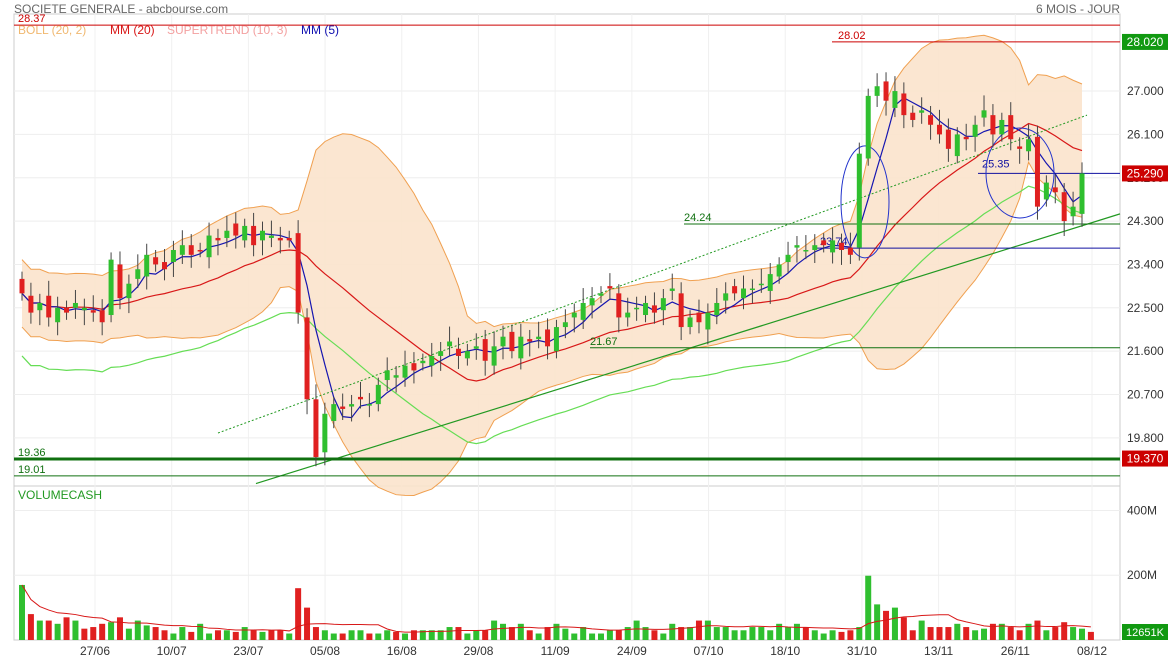  What do you see at coordinates (862, 651) in the screenshot?
I see `x-tick-label: 31/10` at bounding box center [862, 651].